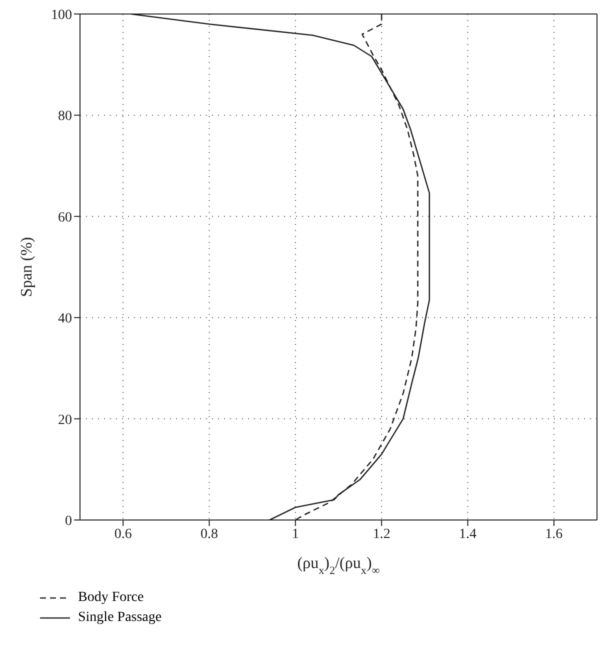 The height and width of the screenshot is (654, 606). I want to click on y-axis-title: Span (%), so click(27, 267).